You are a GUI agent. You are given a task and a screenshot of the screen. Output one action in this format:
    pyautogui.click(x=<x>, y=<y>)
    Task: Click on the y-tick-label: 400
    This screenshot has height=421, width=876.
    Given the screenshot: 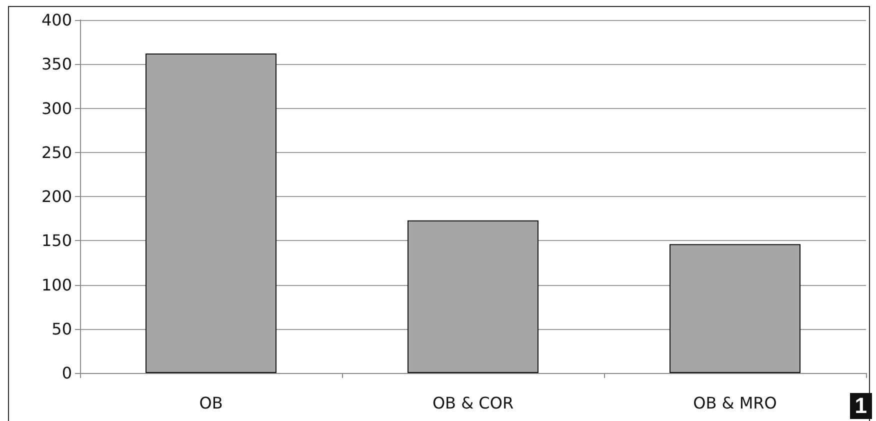 What is the action you would take?
    pyautogui.click(x=56, y=20)
    